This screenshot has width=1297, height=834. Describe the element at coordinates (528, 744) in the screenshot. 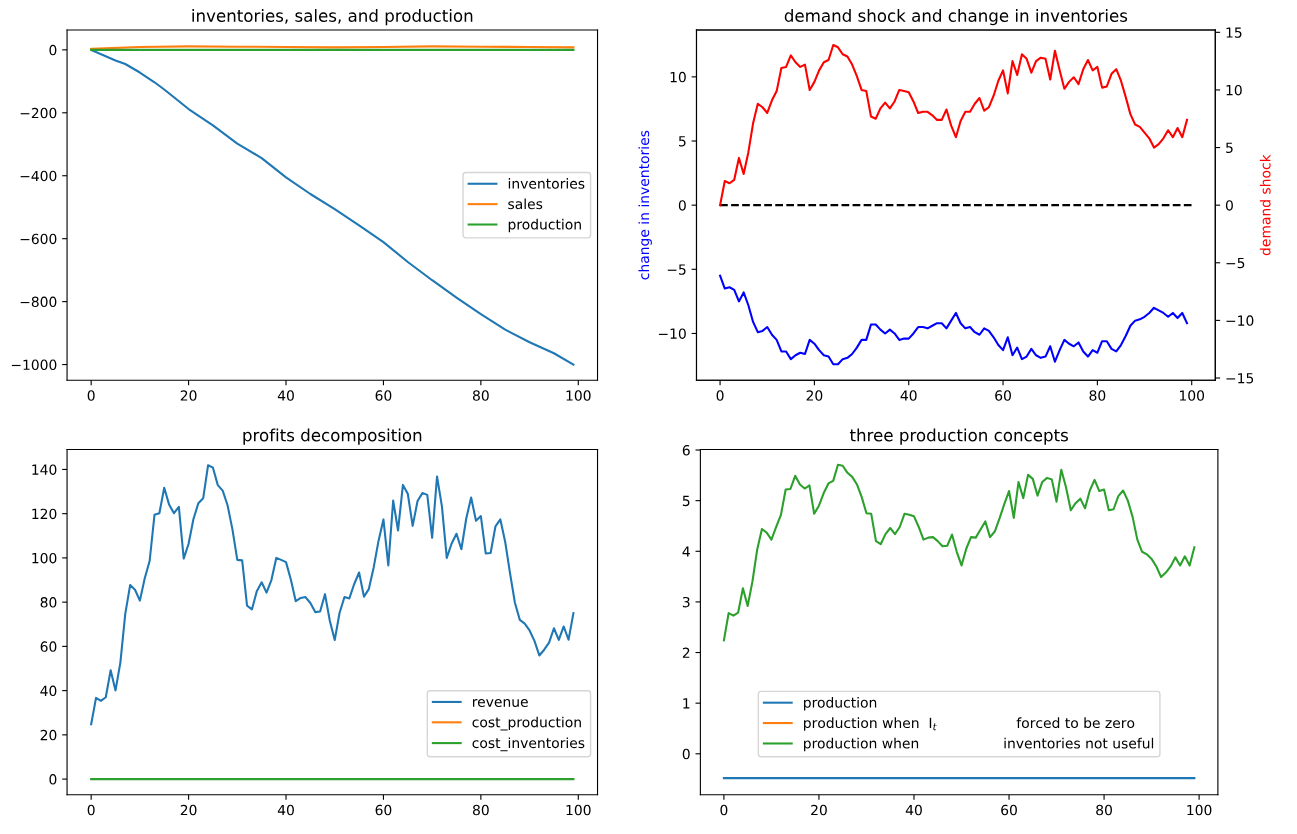

I see `legend-label: cost_inventories` at that location.